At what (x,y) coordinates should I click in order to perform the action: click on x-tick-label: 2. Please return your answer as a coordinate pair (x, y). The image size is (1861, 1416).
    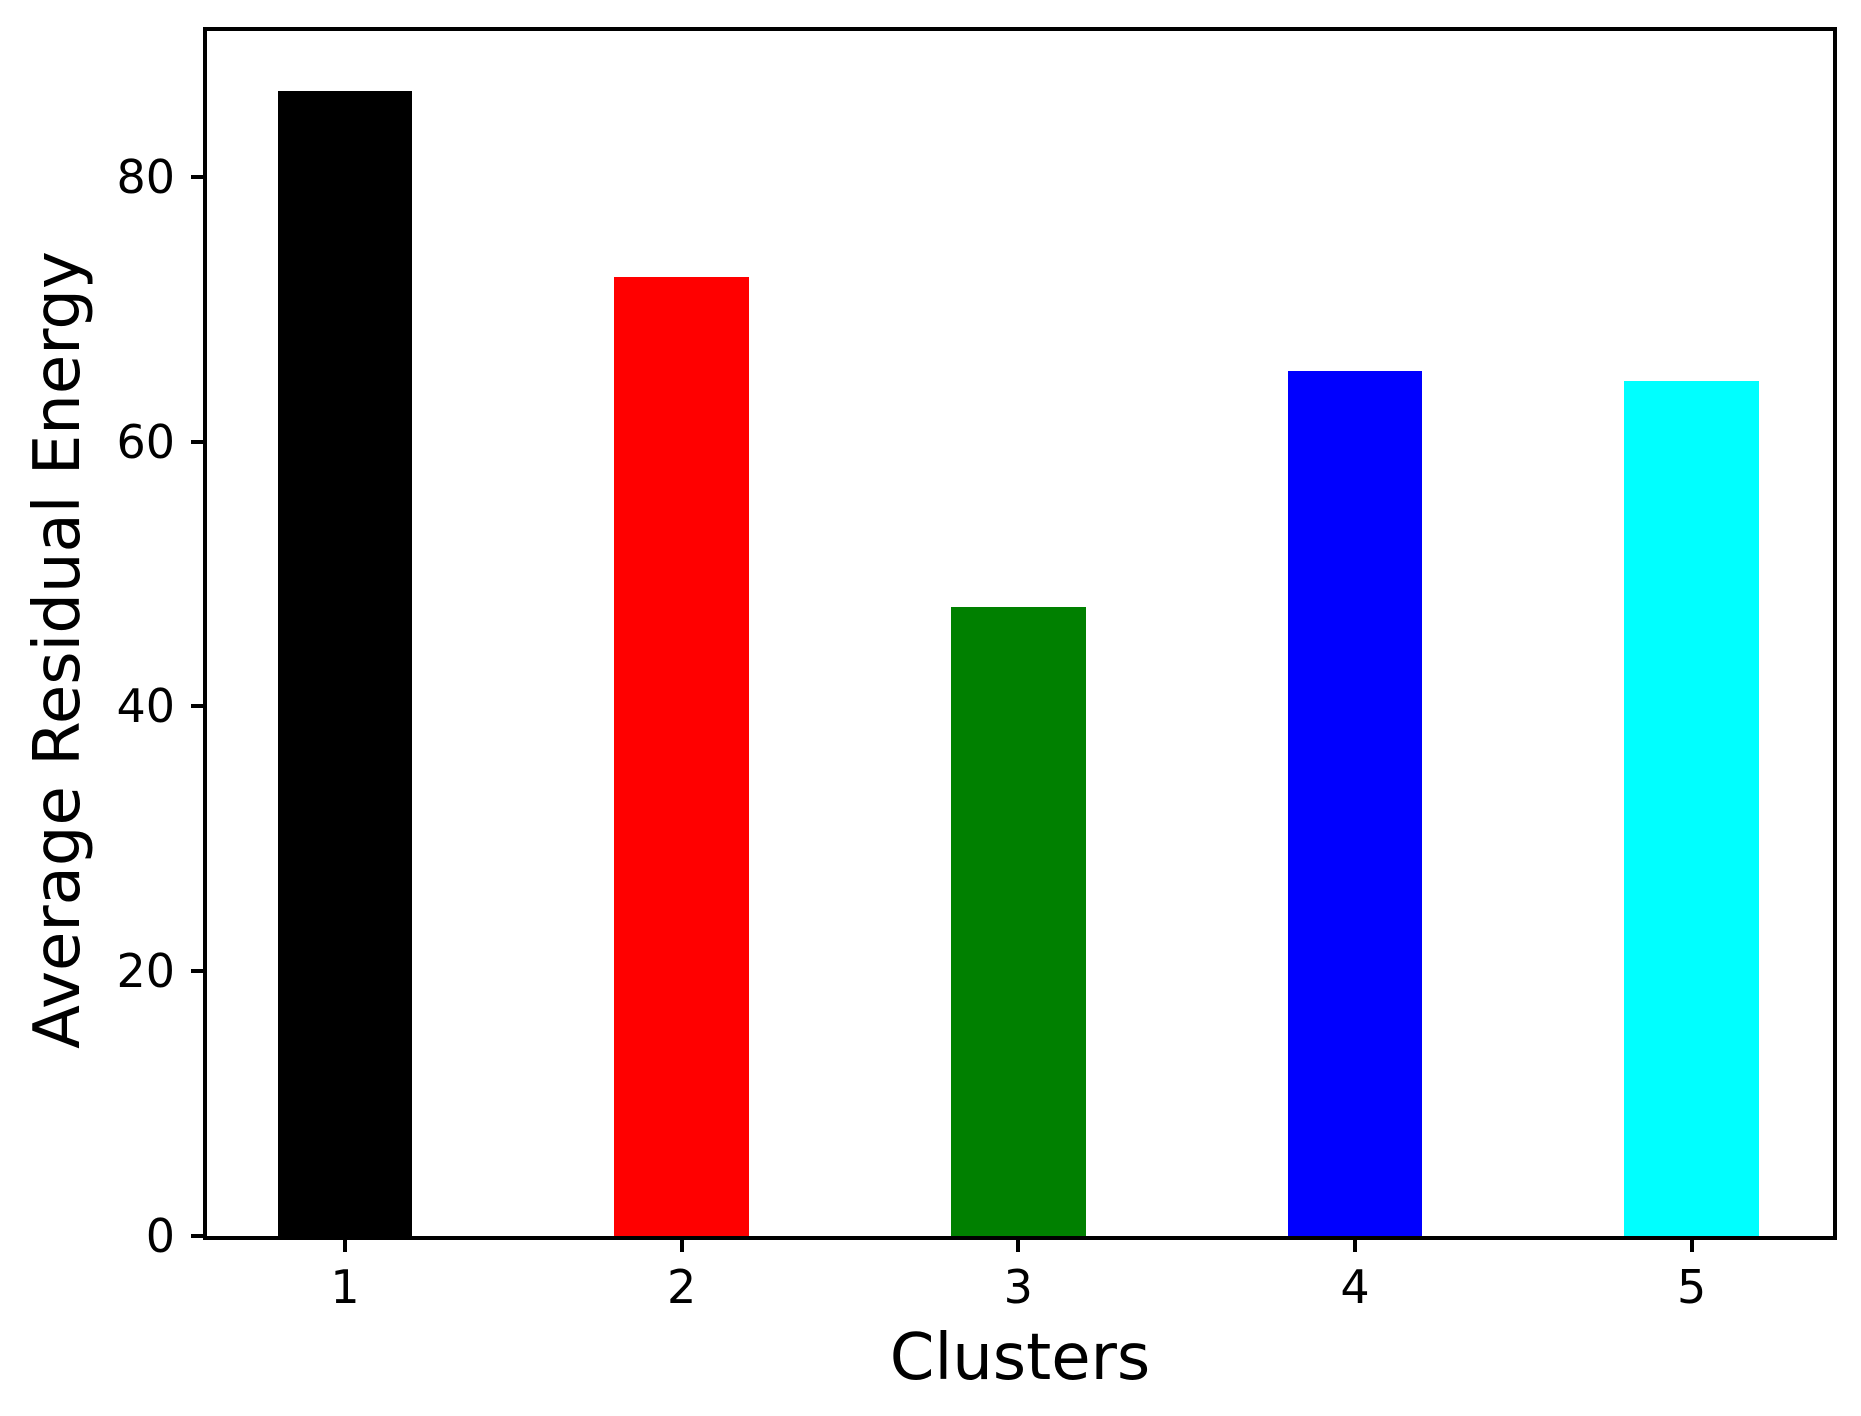
    Looking at the image, I should click on (682, 1287).